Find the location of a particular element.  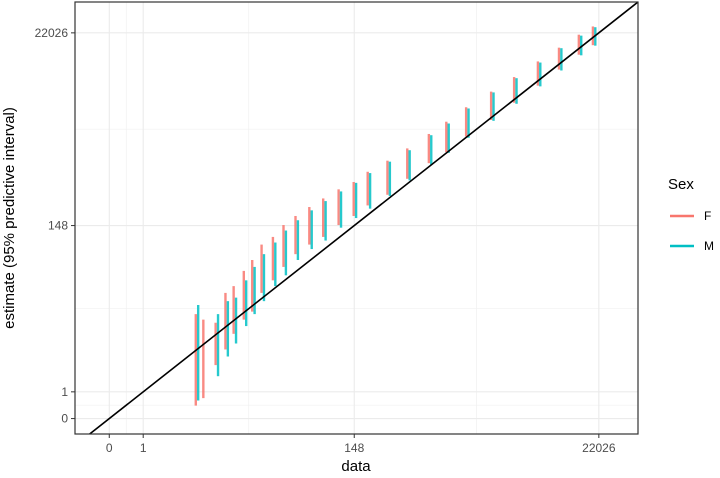

legend: Sex FM is located at coordinates (691, 214).